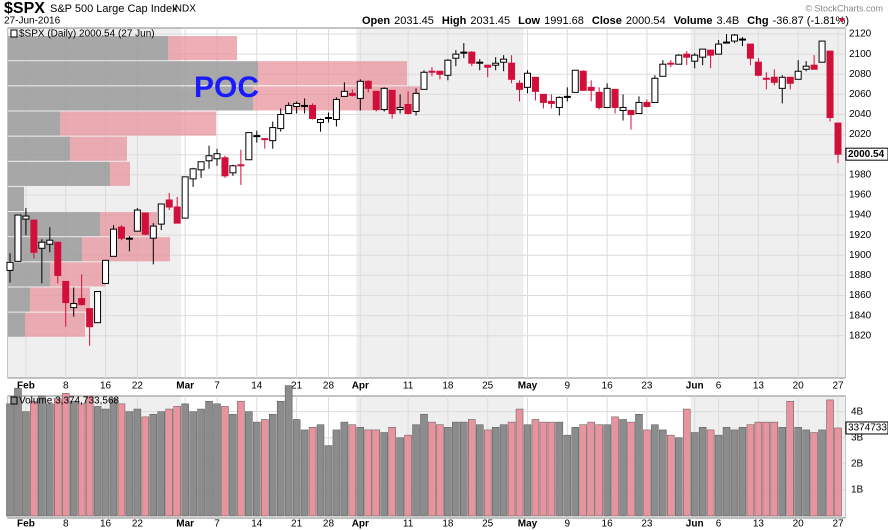  What do you see at coordinates (490, 21) in the screenshot?
I see `quote-value: 2031.45` at bounding box center [490, 21].